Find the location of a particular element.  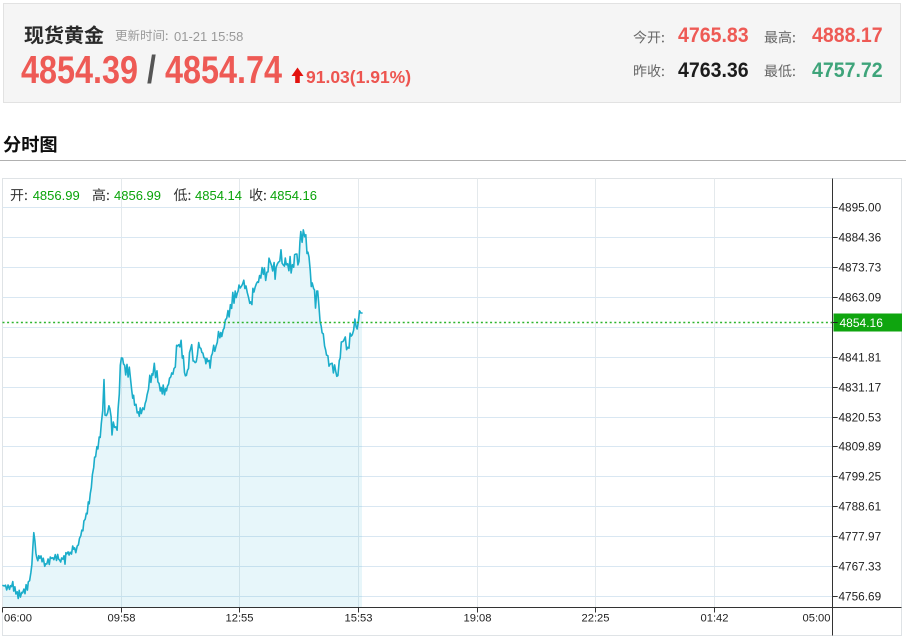

svg-text: 4820.53 is located at coordinates (860, 418).